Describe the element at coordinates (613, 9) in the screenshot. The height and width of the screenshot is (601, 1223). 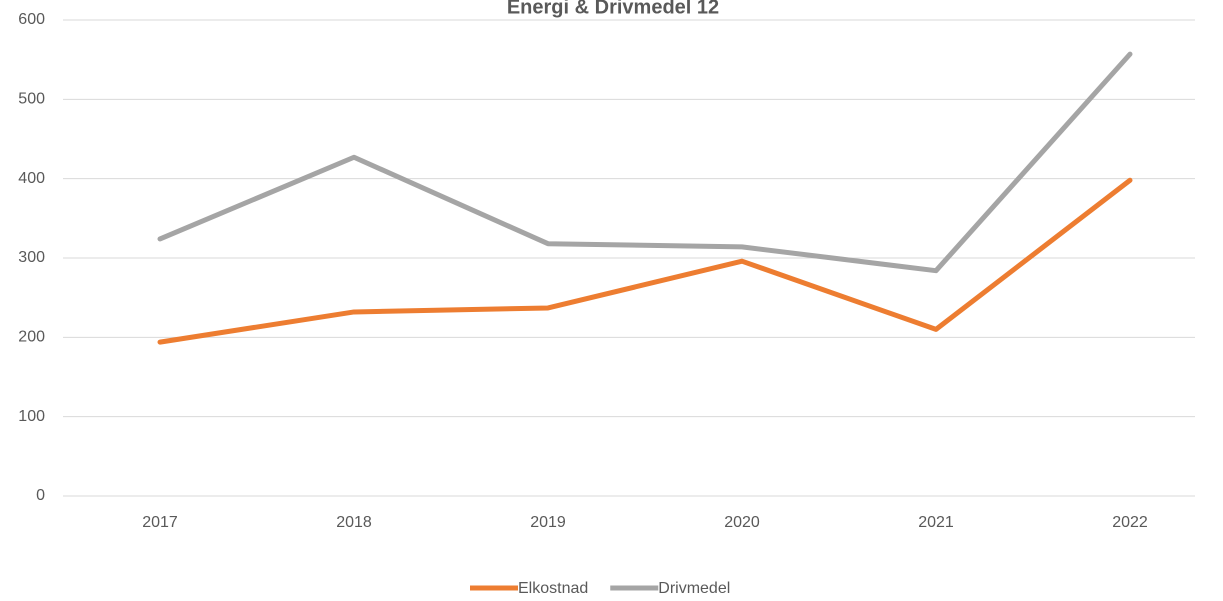
I see `chart-title: Energi & Drivmedel 12` at that location.